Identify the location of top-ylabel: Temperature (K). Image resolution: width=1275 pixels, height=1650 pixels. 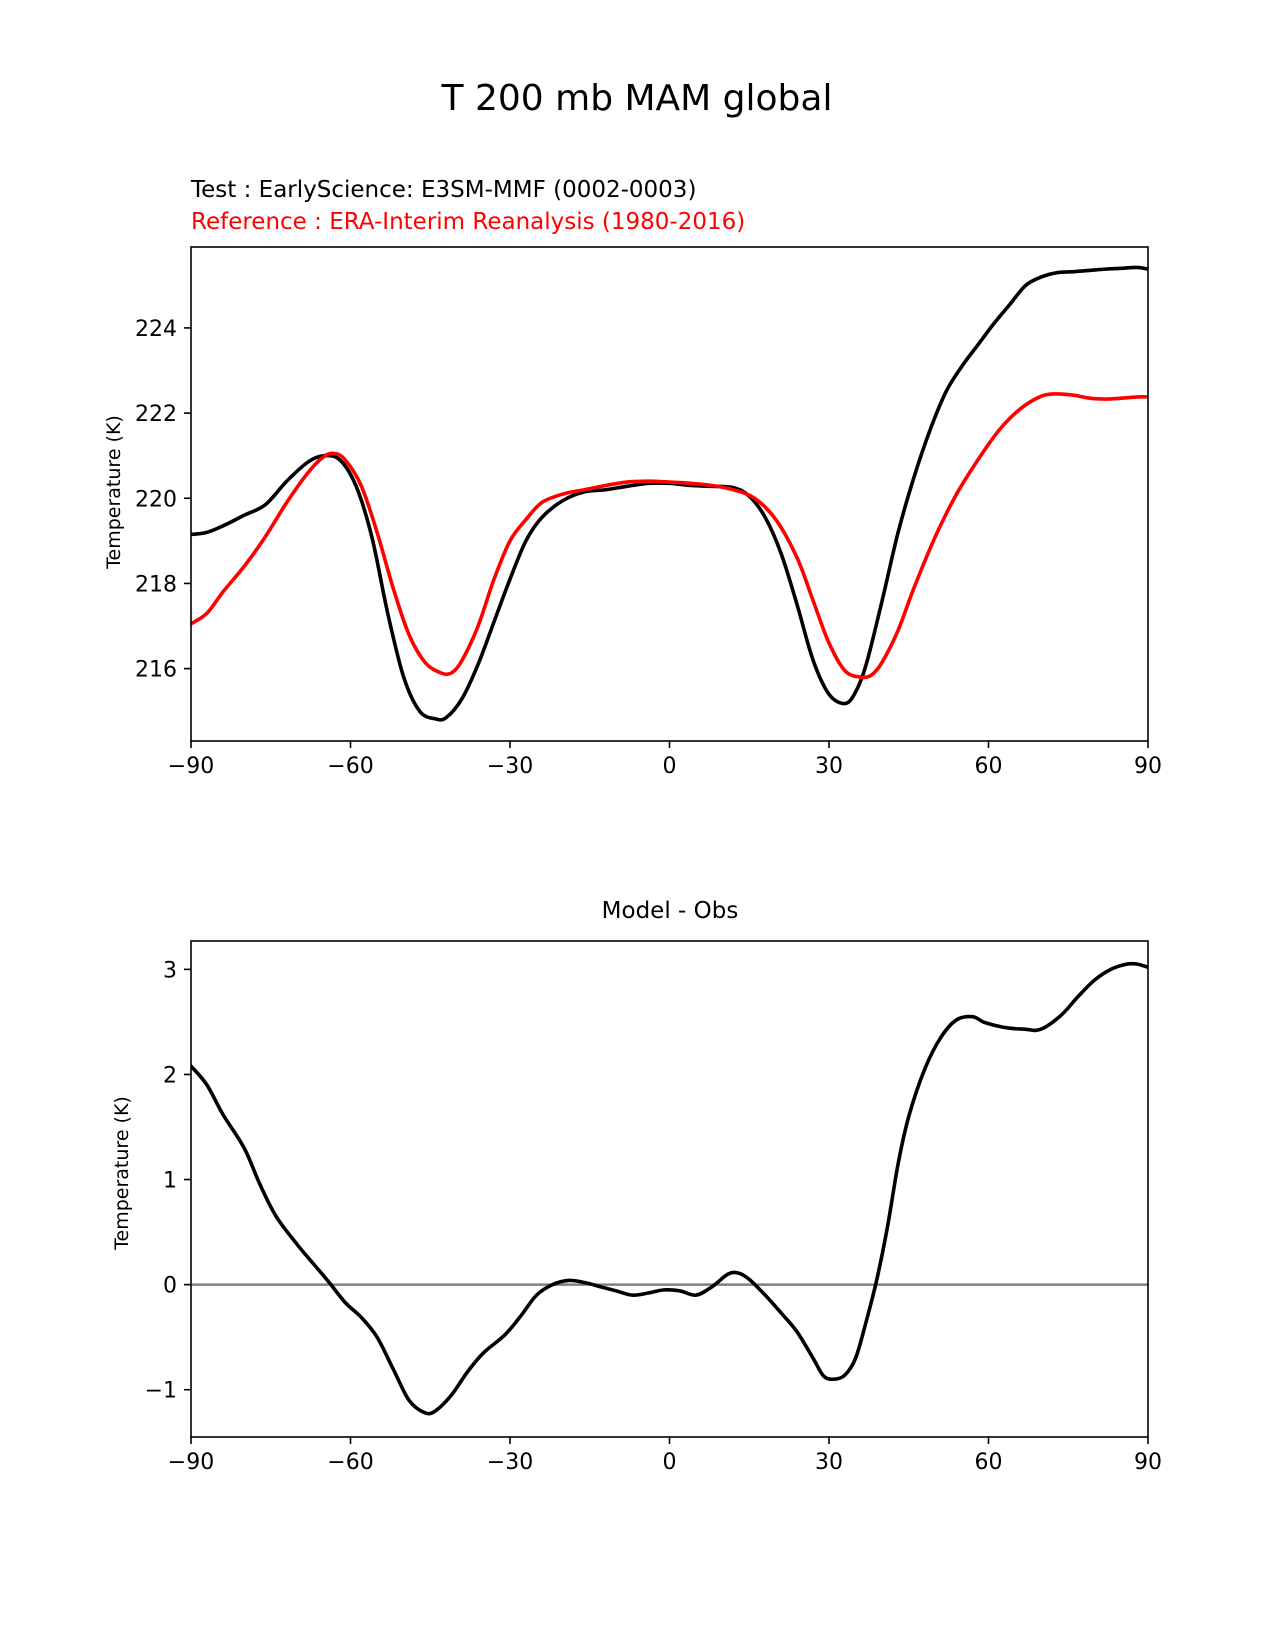
(114, 492).